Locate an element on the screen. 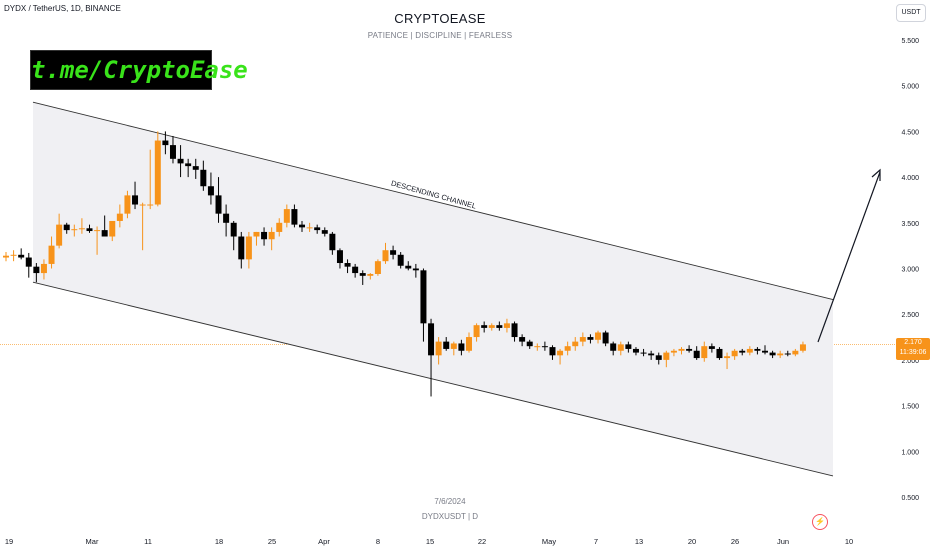 The width and height of the screenshot is (932, 550). x-tick-label: 7 is located at coordinates (596, 541).